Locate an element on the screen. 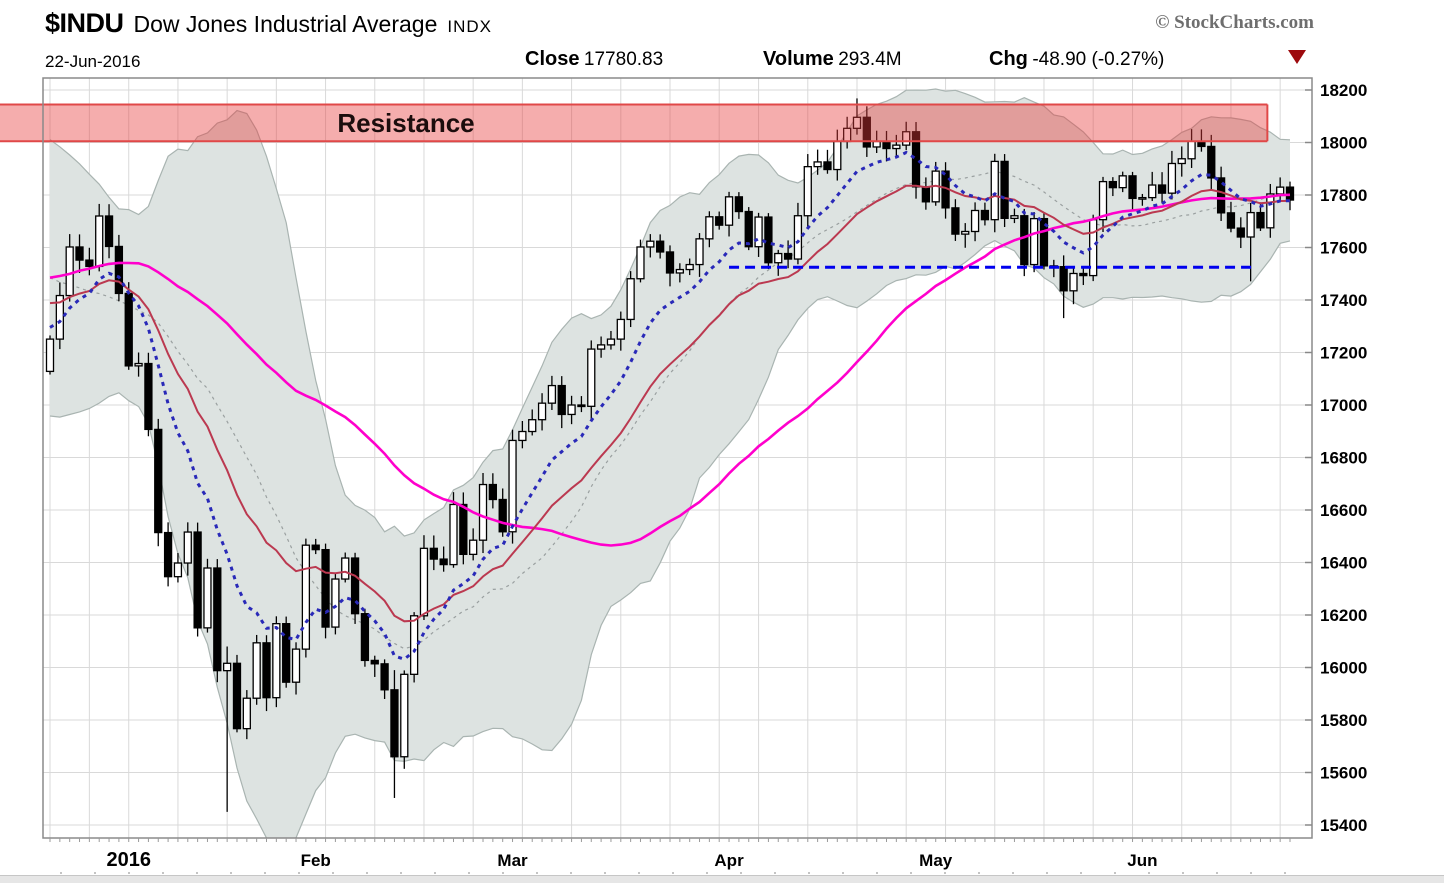 The image size is (1444, 883). y-axis-label: 16000 is located at coordinates (1343, 668).